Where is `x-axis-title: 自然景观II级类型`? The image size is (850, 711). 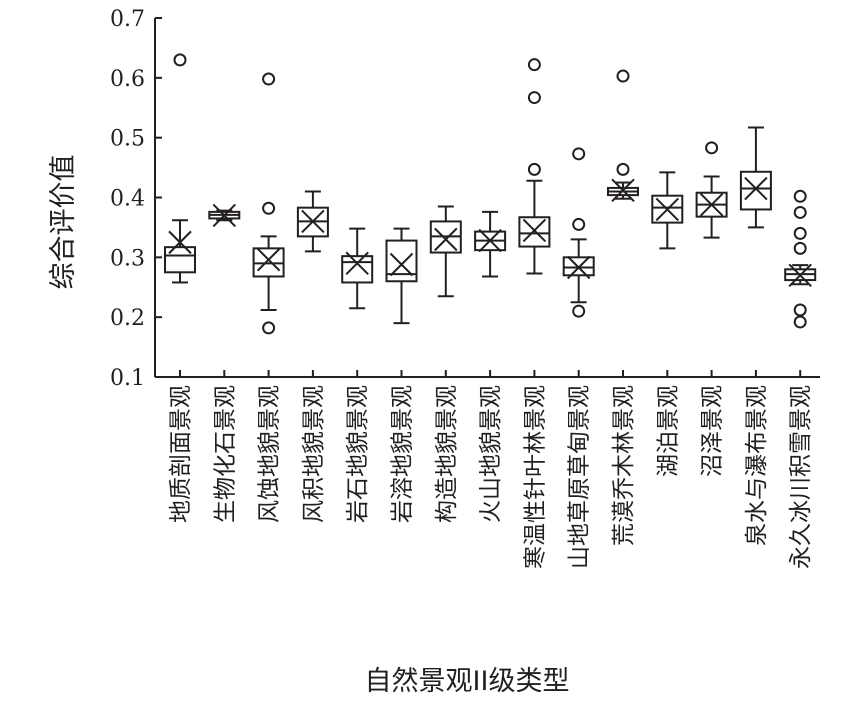
x-axis-title: 自然景观II级类型 is located at coordinates (467, 681).